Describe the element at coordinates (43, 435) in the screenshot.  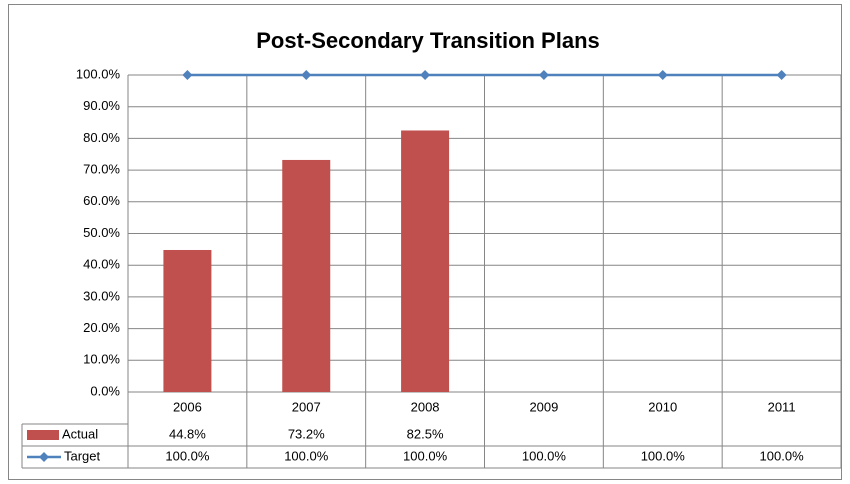
I see `legend-swatch` at that location.